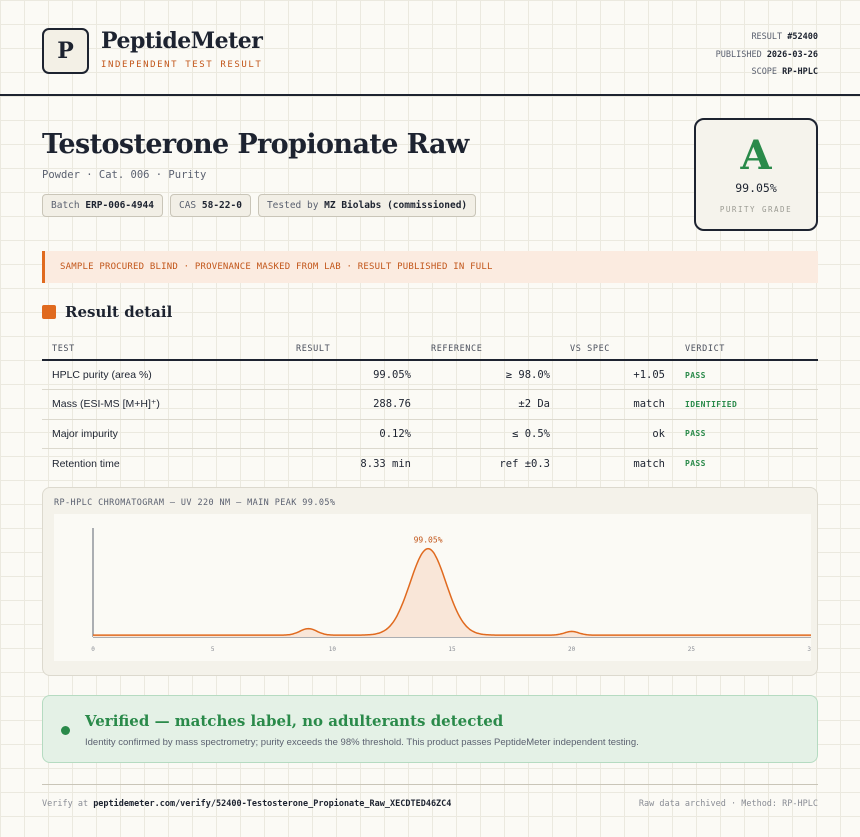 This screenshot has height=837, width=860. I want to click on result-value: 288.76, so click(353, 404).